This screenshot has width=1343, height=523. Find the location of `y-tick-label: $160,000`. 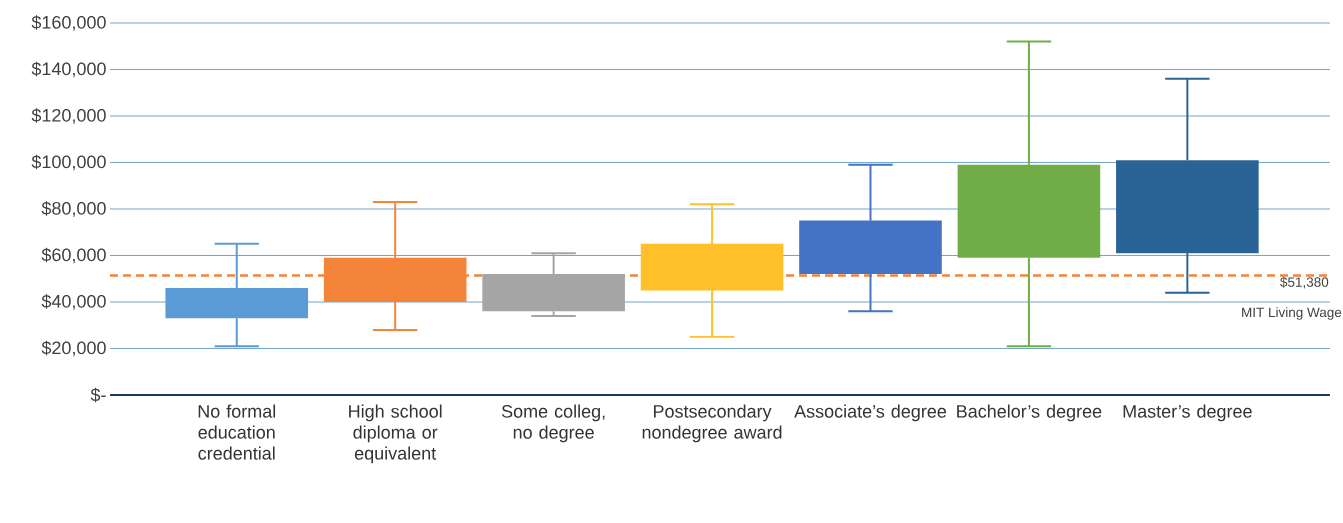

y-tick-label: $160,000 is located at coordinates (68, 23).